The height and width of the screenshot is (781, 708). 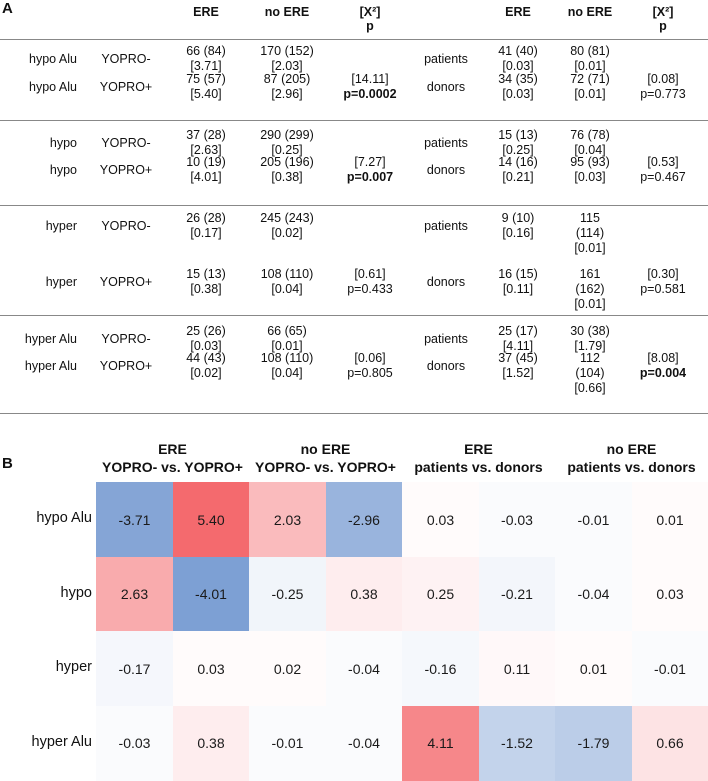 I want to click on header-p-2: p, so click(x=663, y=26).